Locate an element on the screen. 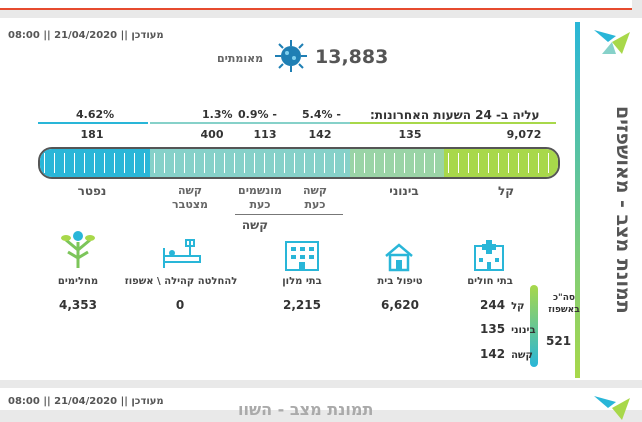 The height and width of the screenshot is (422, 642). hospital-row-value: 142 is located at coordinates (493, 354).